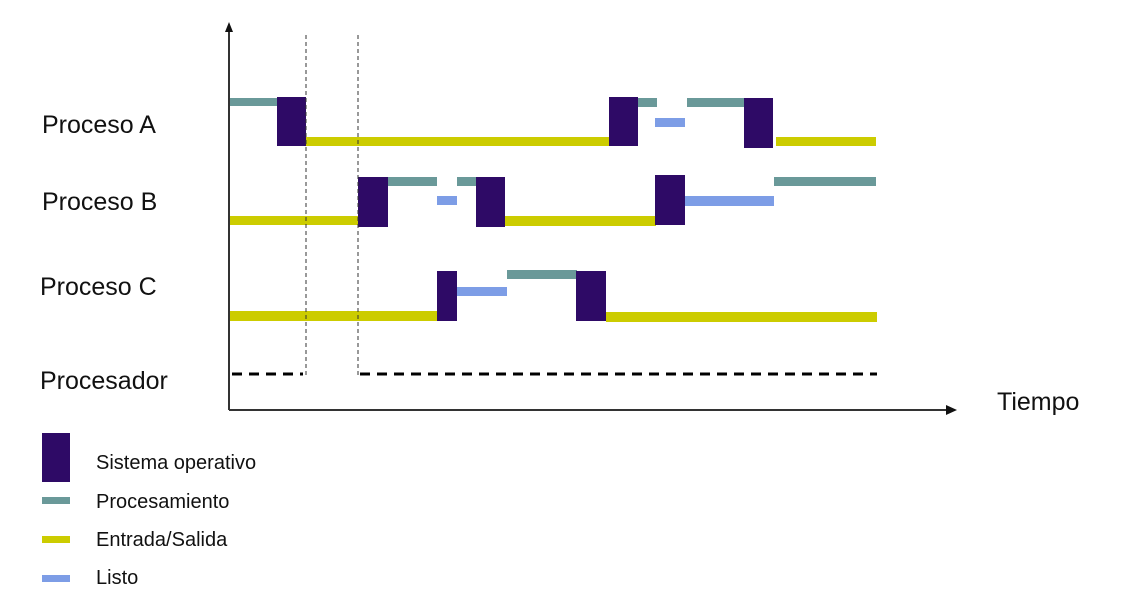 The width and height of the screenshot is (1144, 603). I want to click on row-label-proceso-b: Proceso B, so click(100, 202).